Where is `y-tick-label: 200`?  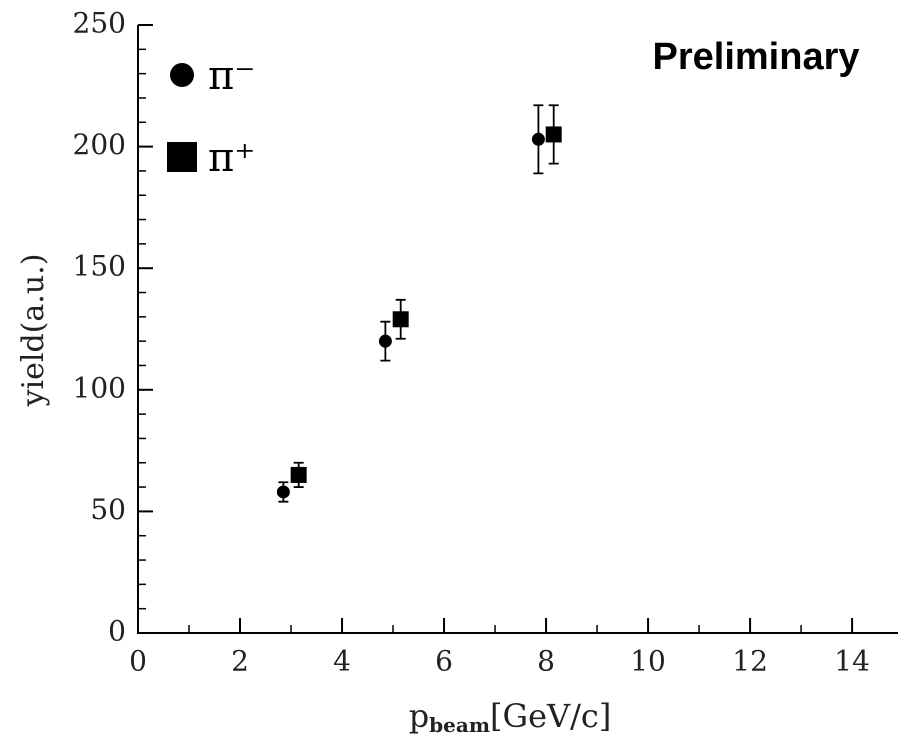 y-tick-label: 200 is located at coordinates (99, 144).